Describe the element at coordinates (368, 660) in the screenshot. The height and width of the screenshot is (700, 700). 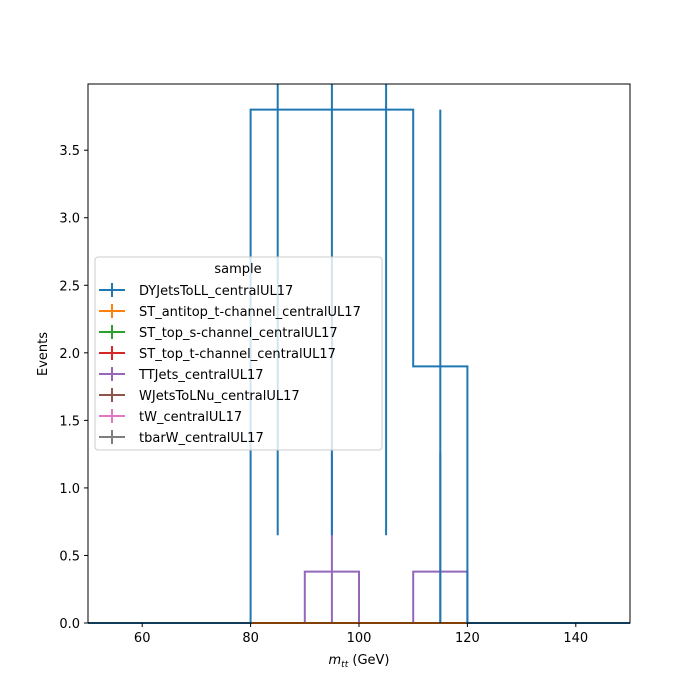
I see `x-axis-label-unit: (GeV)` at that location.